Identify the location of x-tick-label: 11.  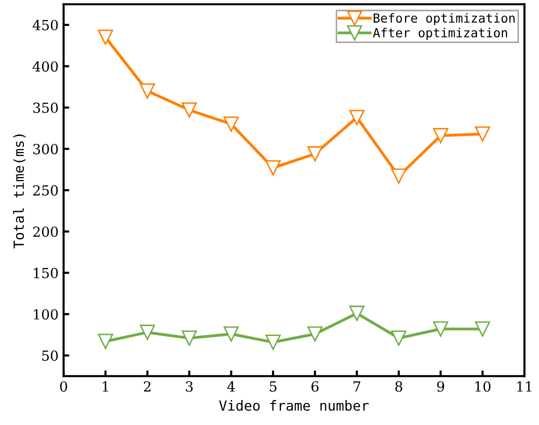
(524, 386).